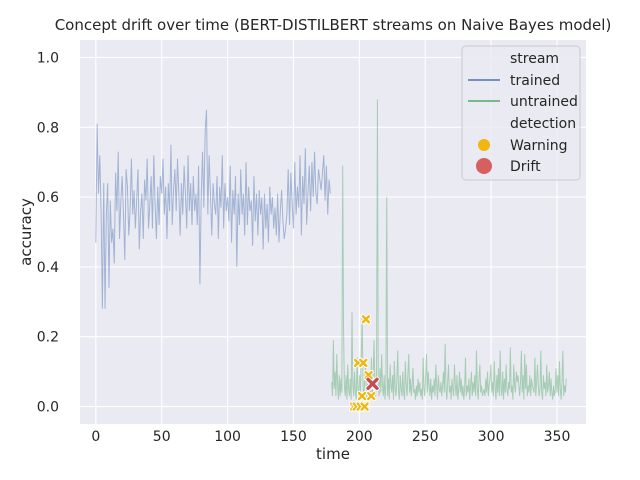 Image resolution: width=640 pixels, height=480 pixels. I want to click on legend-item-trained: trained, so click(535, 81).